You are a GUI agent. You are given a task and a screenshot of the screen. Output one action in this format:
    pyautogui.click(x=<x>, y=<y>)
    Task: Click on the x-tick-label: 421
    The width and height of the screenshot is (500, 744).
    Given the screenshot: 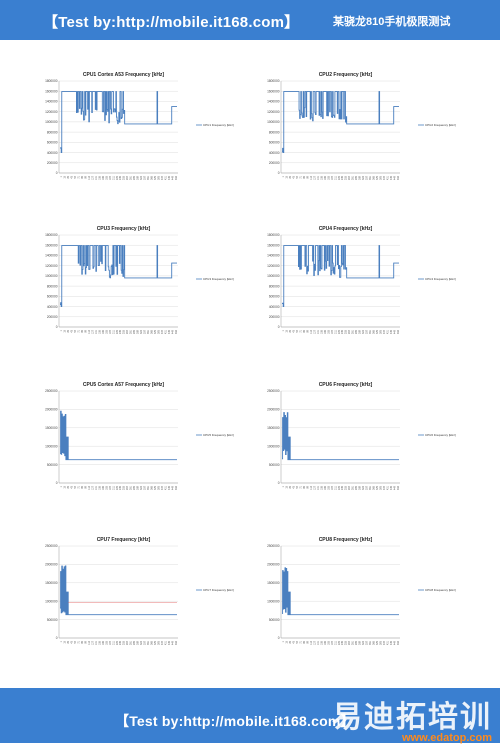 What is the action you would take?
    pyautogui.click(x=388, y=177)
    